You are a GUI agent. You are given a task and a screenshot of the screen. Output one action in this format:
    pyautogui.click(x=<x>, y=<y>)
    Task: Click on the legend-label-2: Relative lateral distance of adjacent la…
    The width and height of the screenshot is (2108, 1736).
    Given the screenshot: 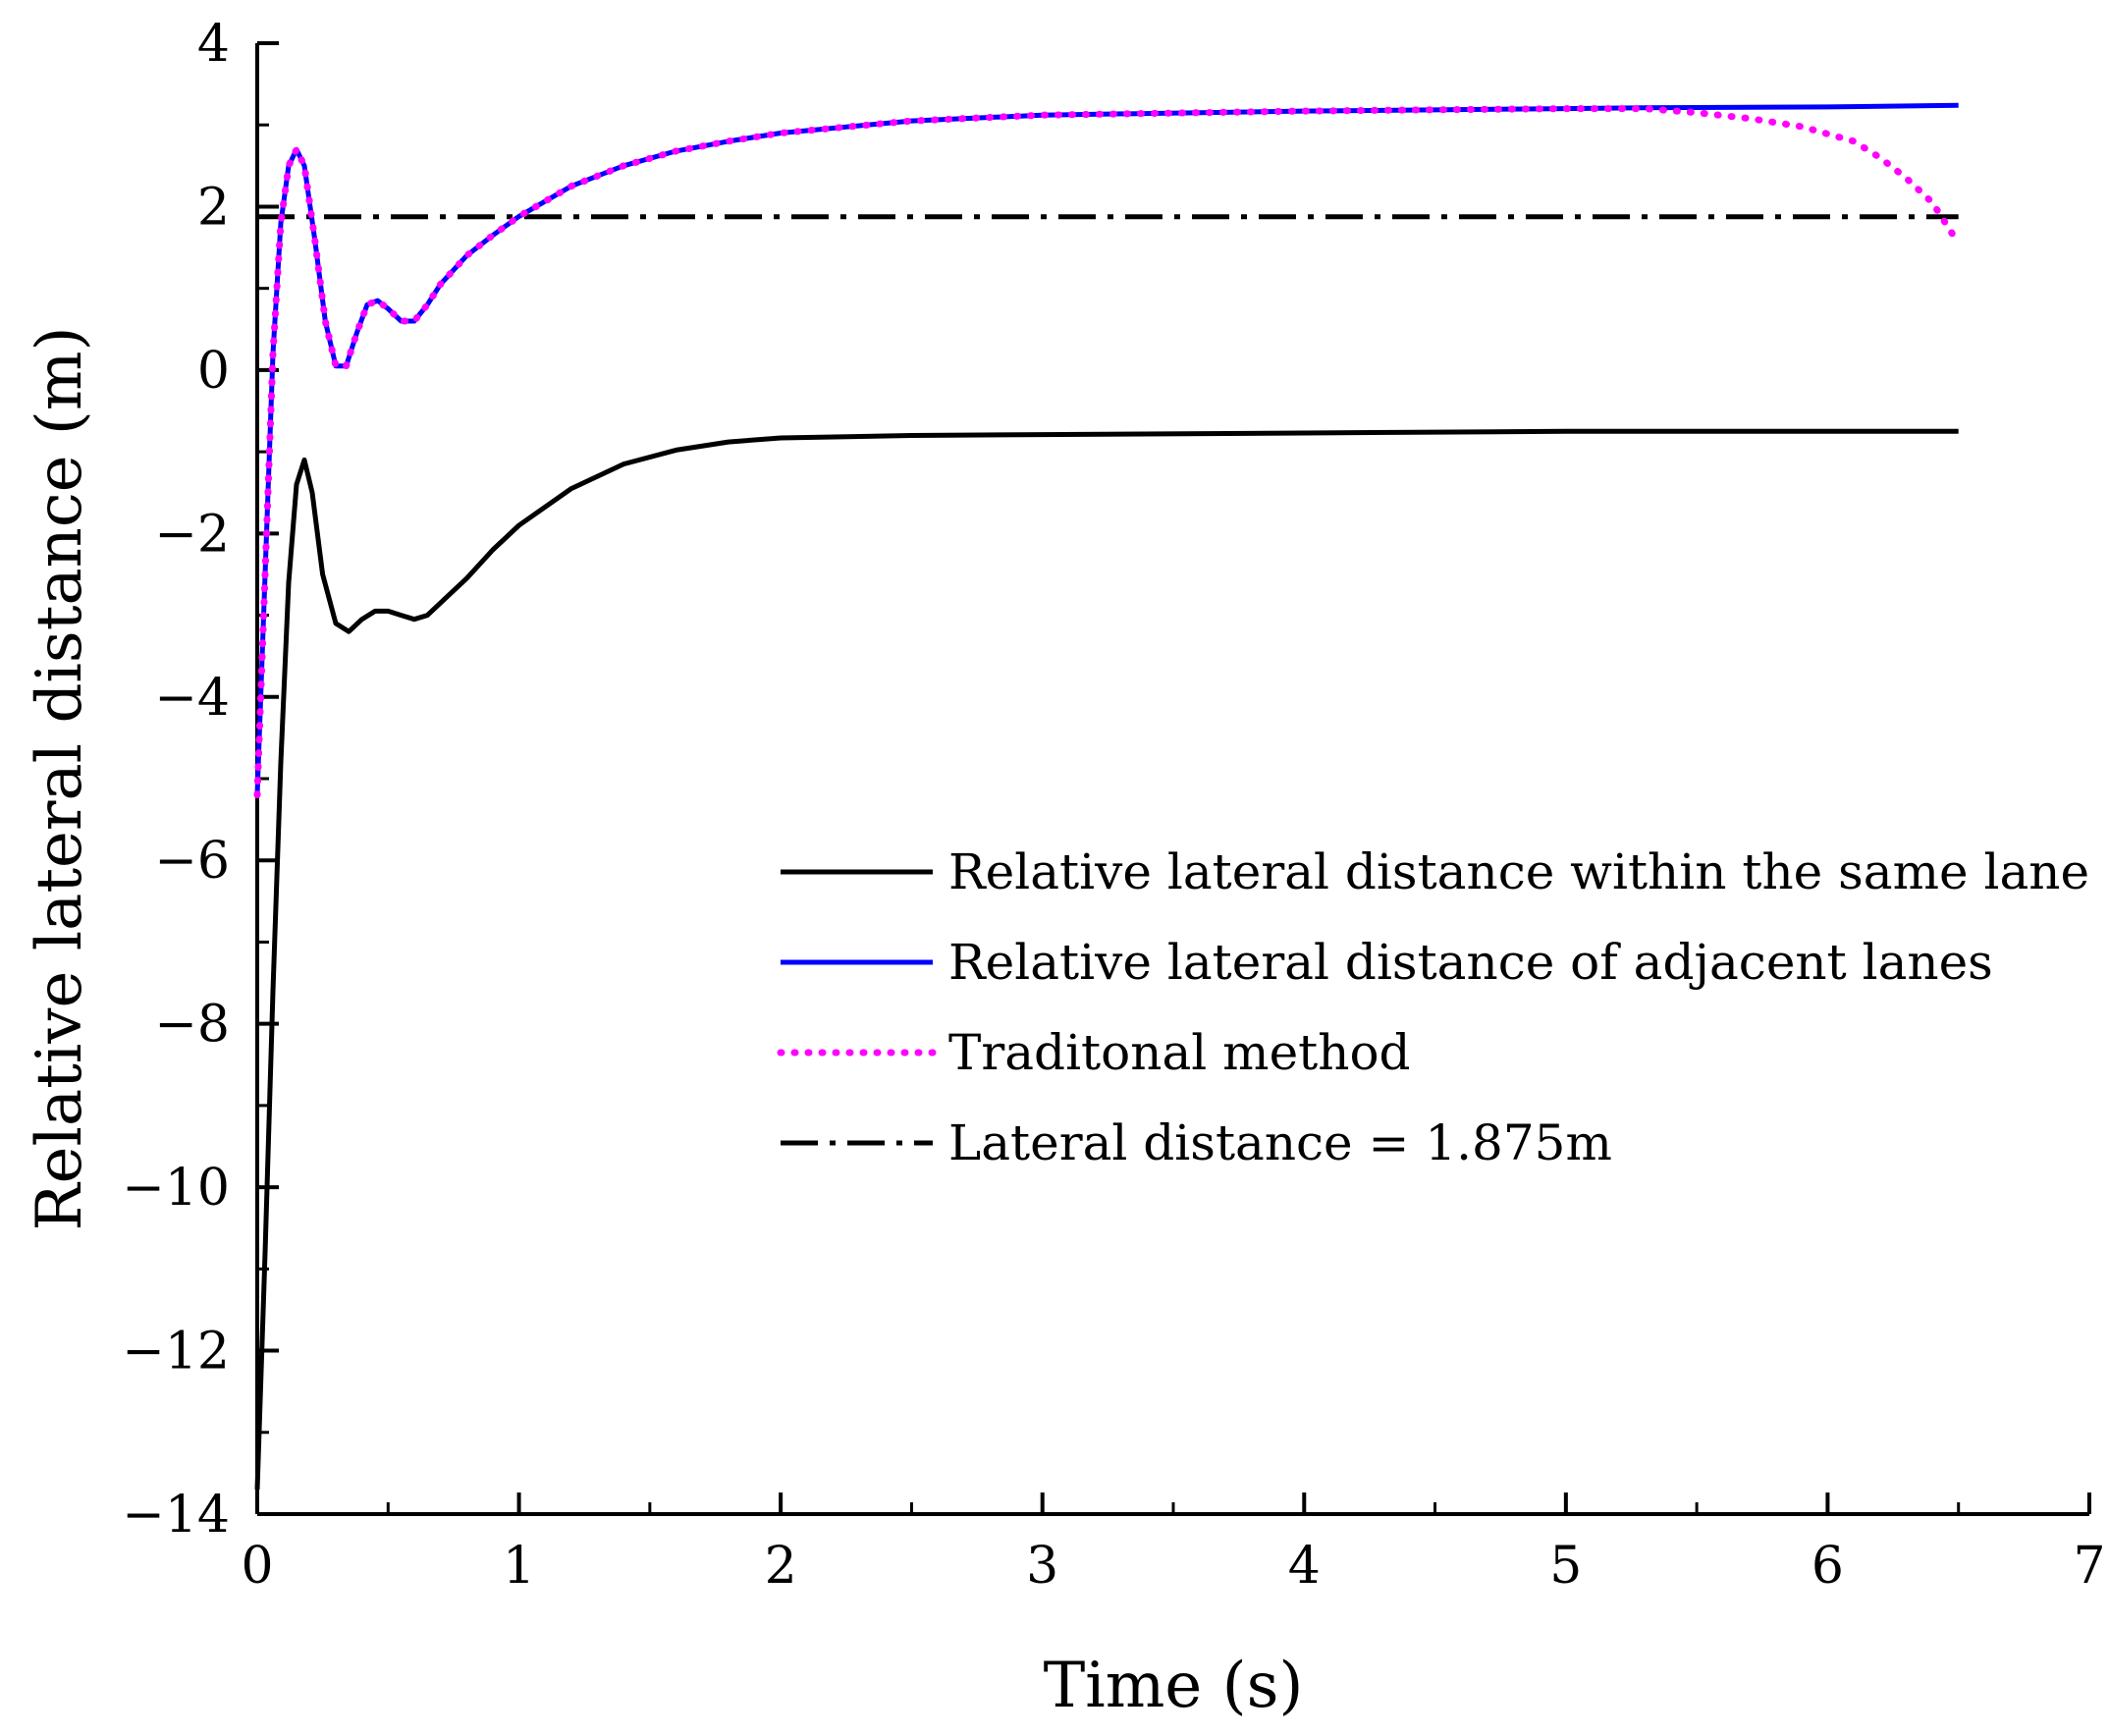 What is the action you would take?
    pyautogui.click(x=1471, y=962)
    